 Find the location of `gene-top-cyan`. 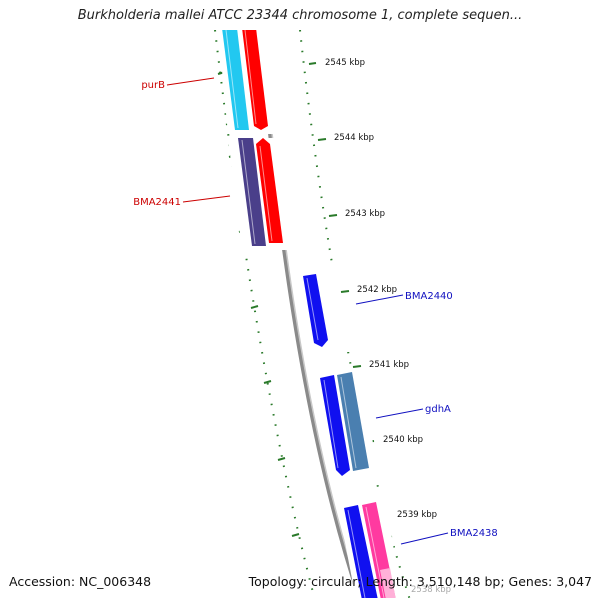

gene-top-cyan is located at coordinates (291, 3).